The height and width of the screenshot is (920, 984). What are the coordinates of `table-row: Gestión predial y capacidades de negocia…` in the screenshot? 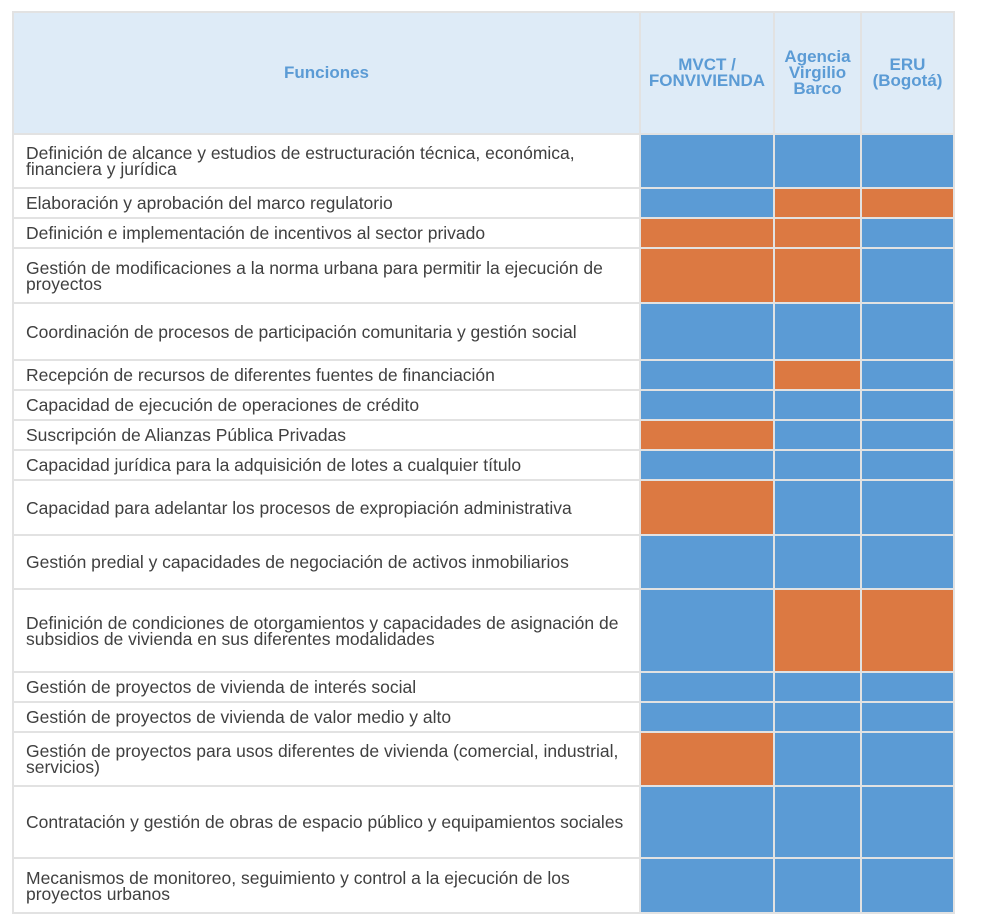 It's located at (483, 562).